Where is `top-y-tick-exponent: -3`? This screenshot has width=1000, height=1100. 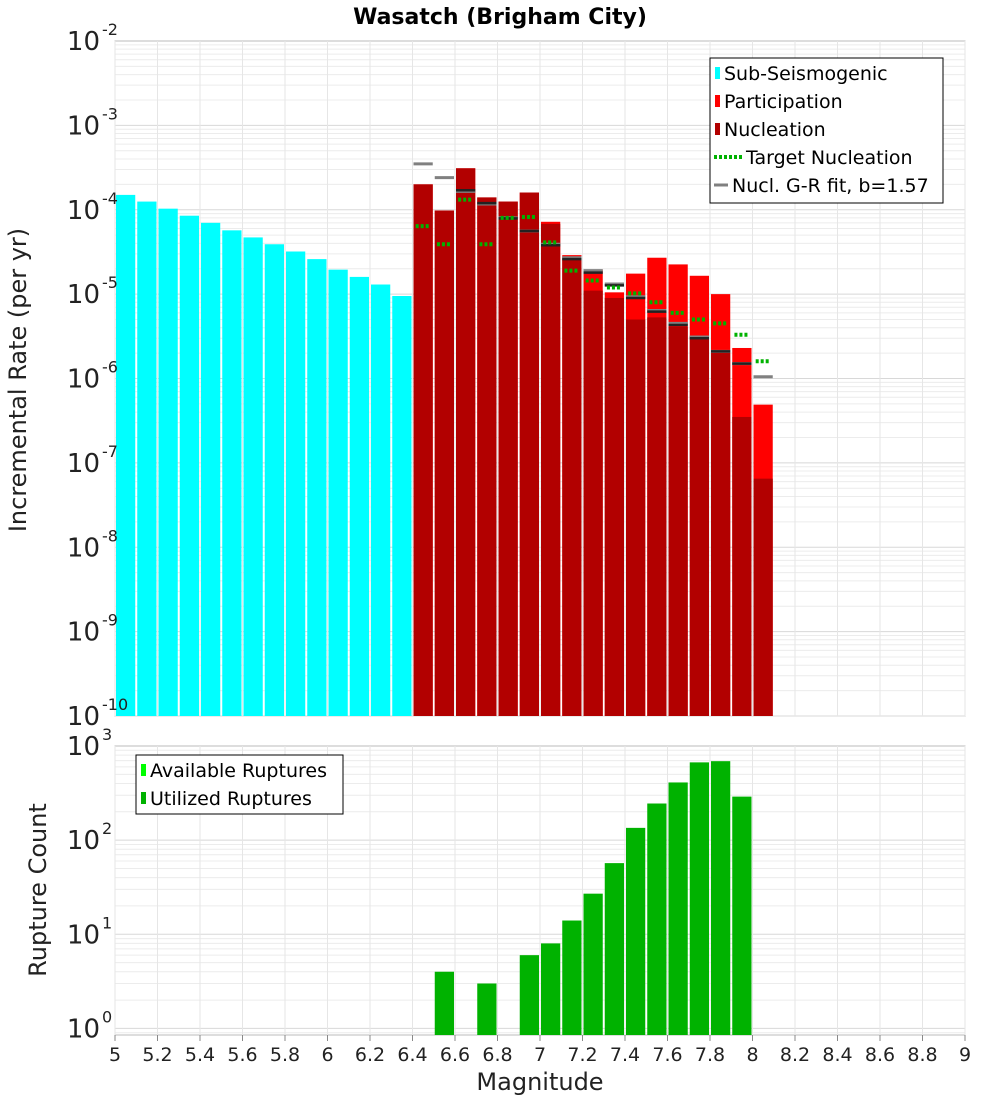 top-y-tick-exponent: -3 is located at coordinates (110, 113).